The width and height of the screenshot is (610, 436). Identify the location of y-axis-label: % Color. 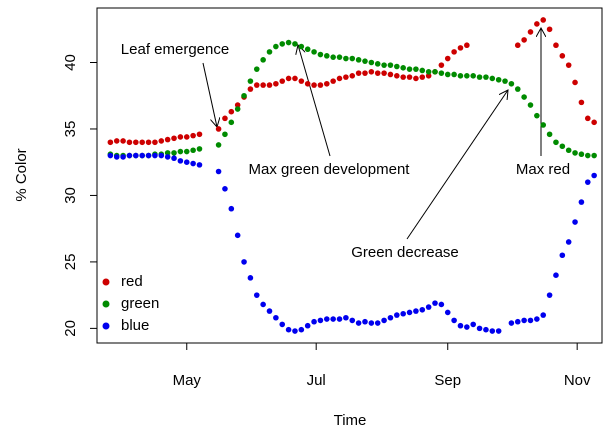
(21, 174).